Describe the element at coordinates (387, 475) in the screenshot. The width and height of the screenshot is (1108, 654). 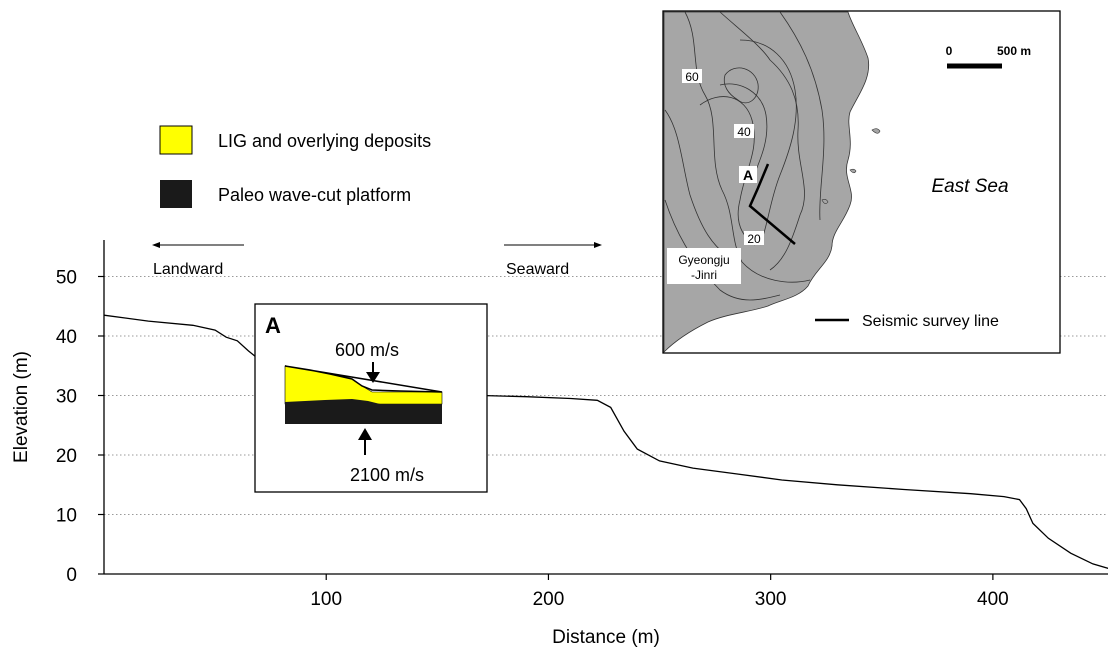
I see `lower-velocity-label: 2100 m/s` at that location.